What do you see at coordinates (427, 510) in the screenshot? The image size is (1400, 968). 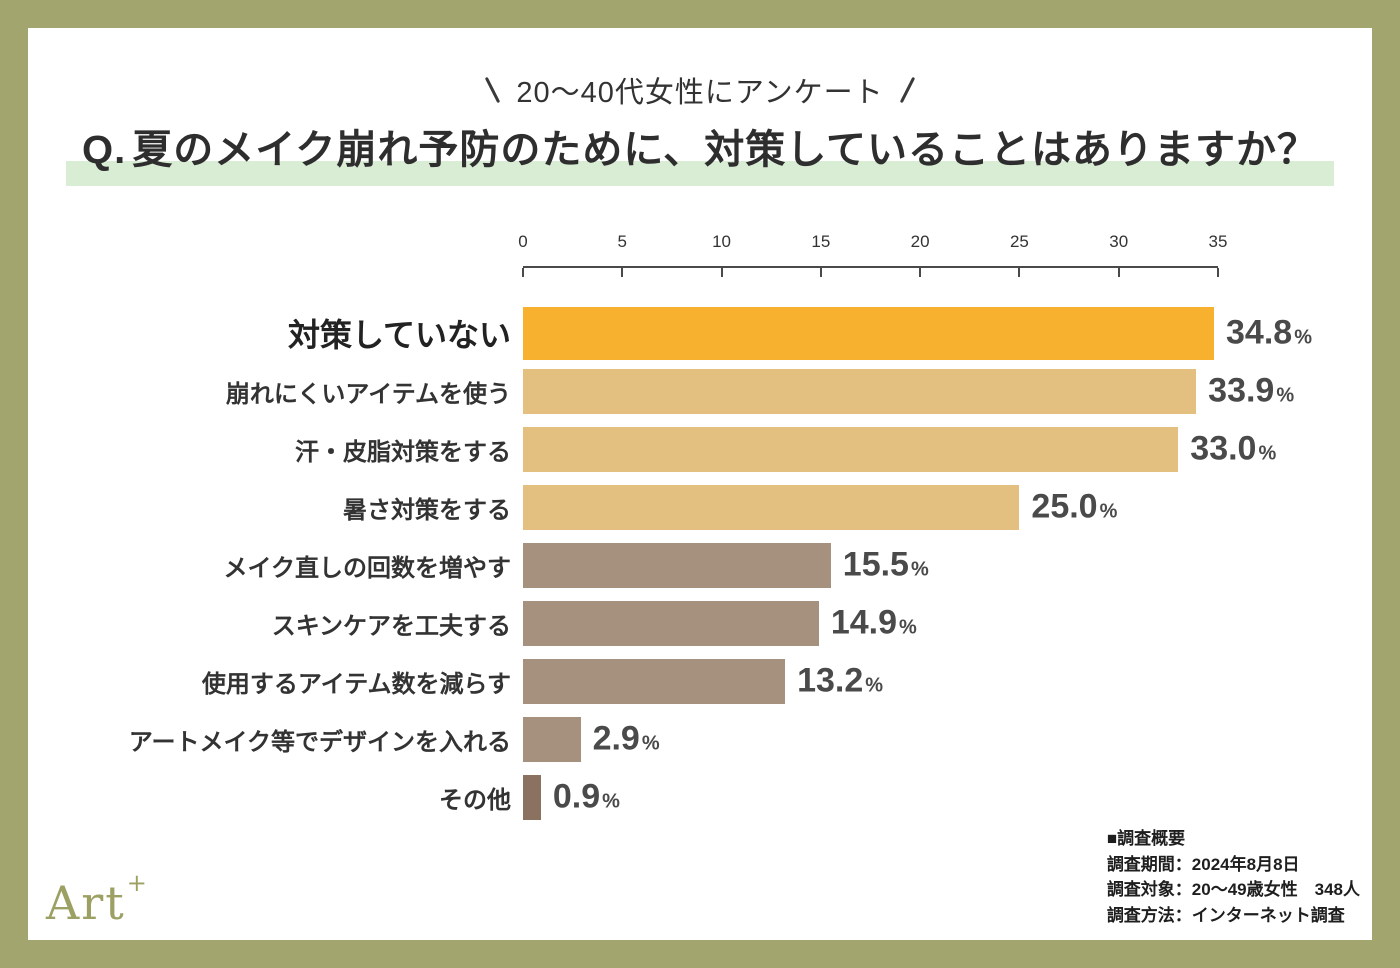 I see `category-label: 暑さ対策をする` at bounding box center [427, 510].